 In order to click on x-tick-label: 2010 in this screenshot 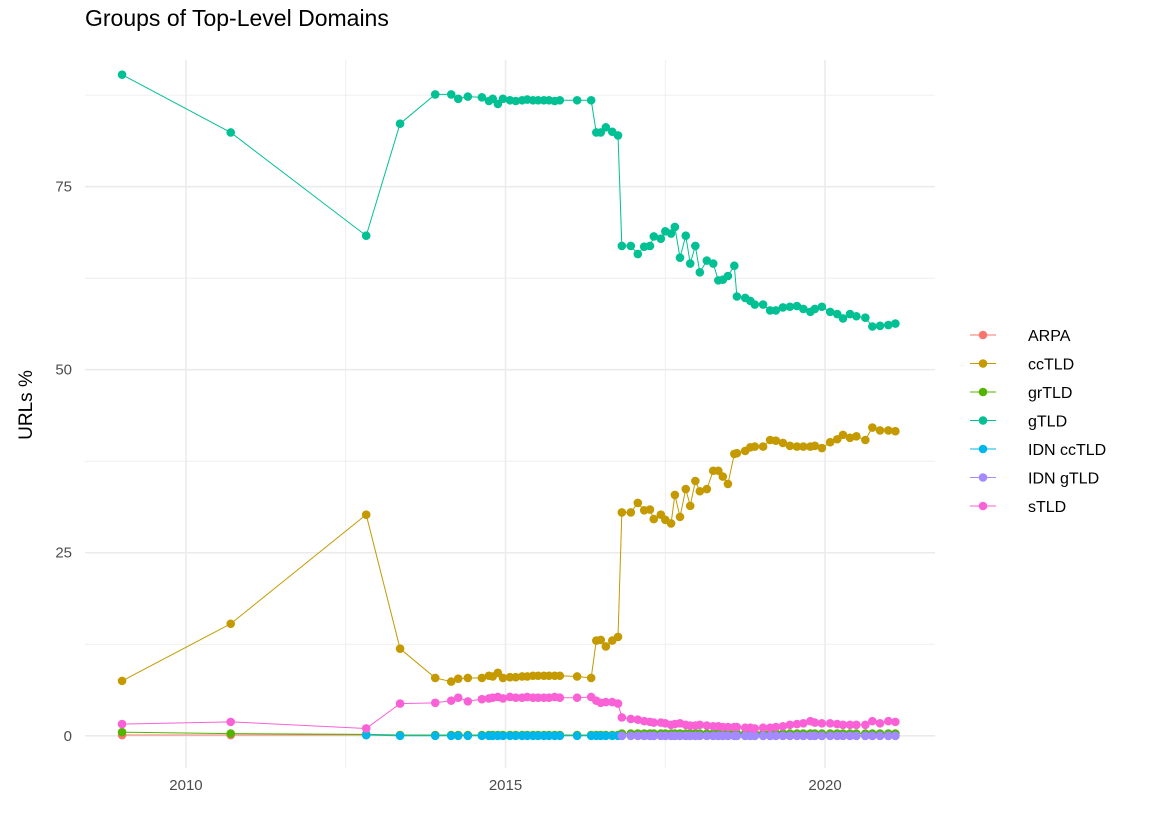, I will do `click(185, 785)`.